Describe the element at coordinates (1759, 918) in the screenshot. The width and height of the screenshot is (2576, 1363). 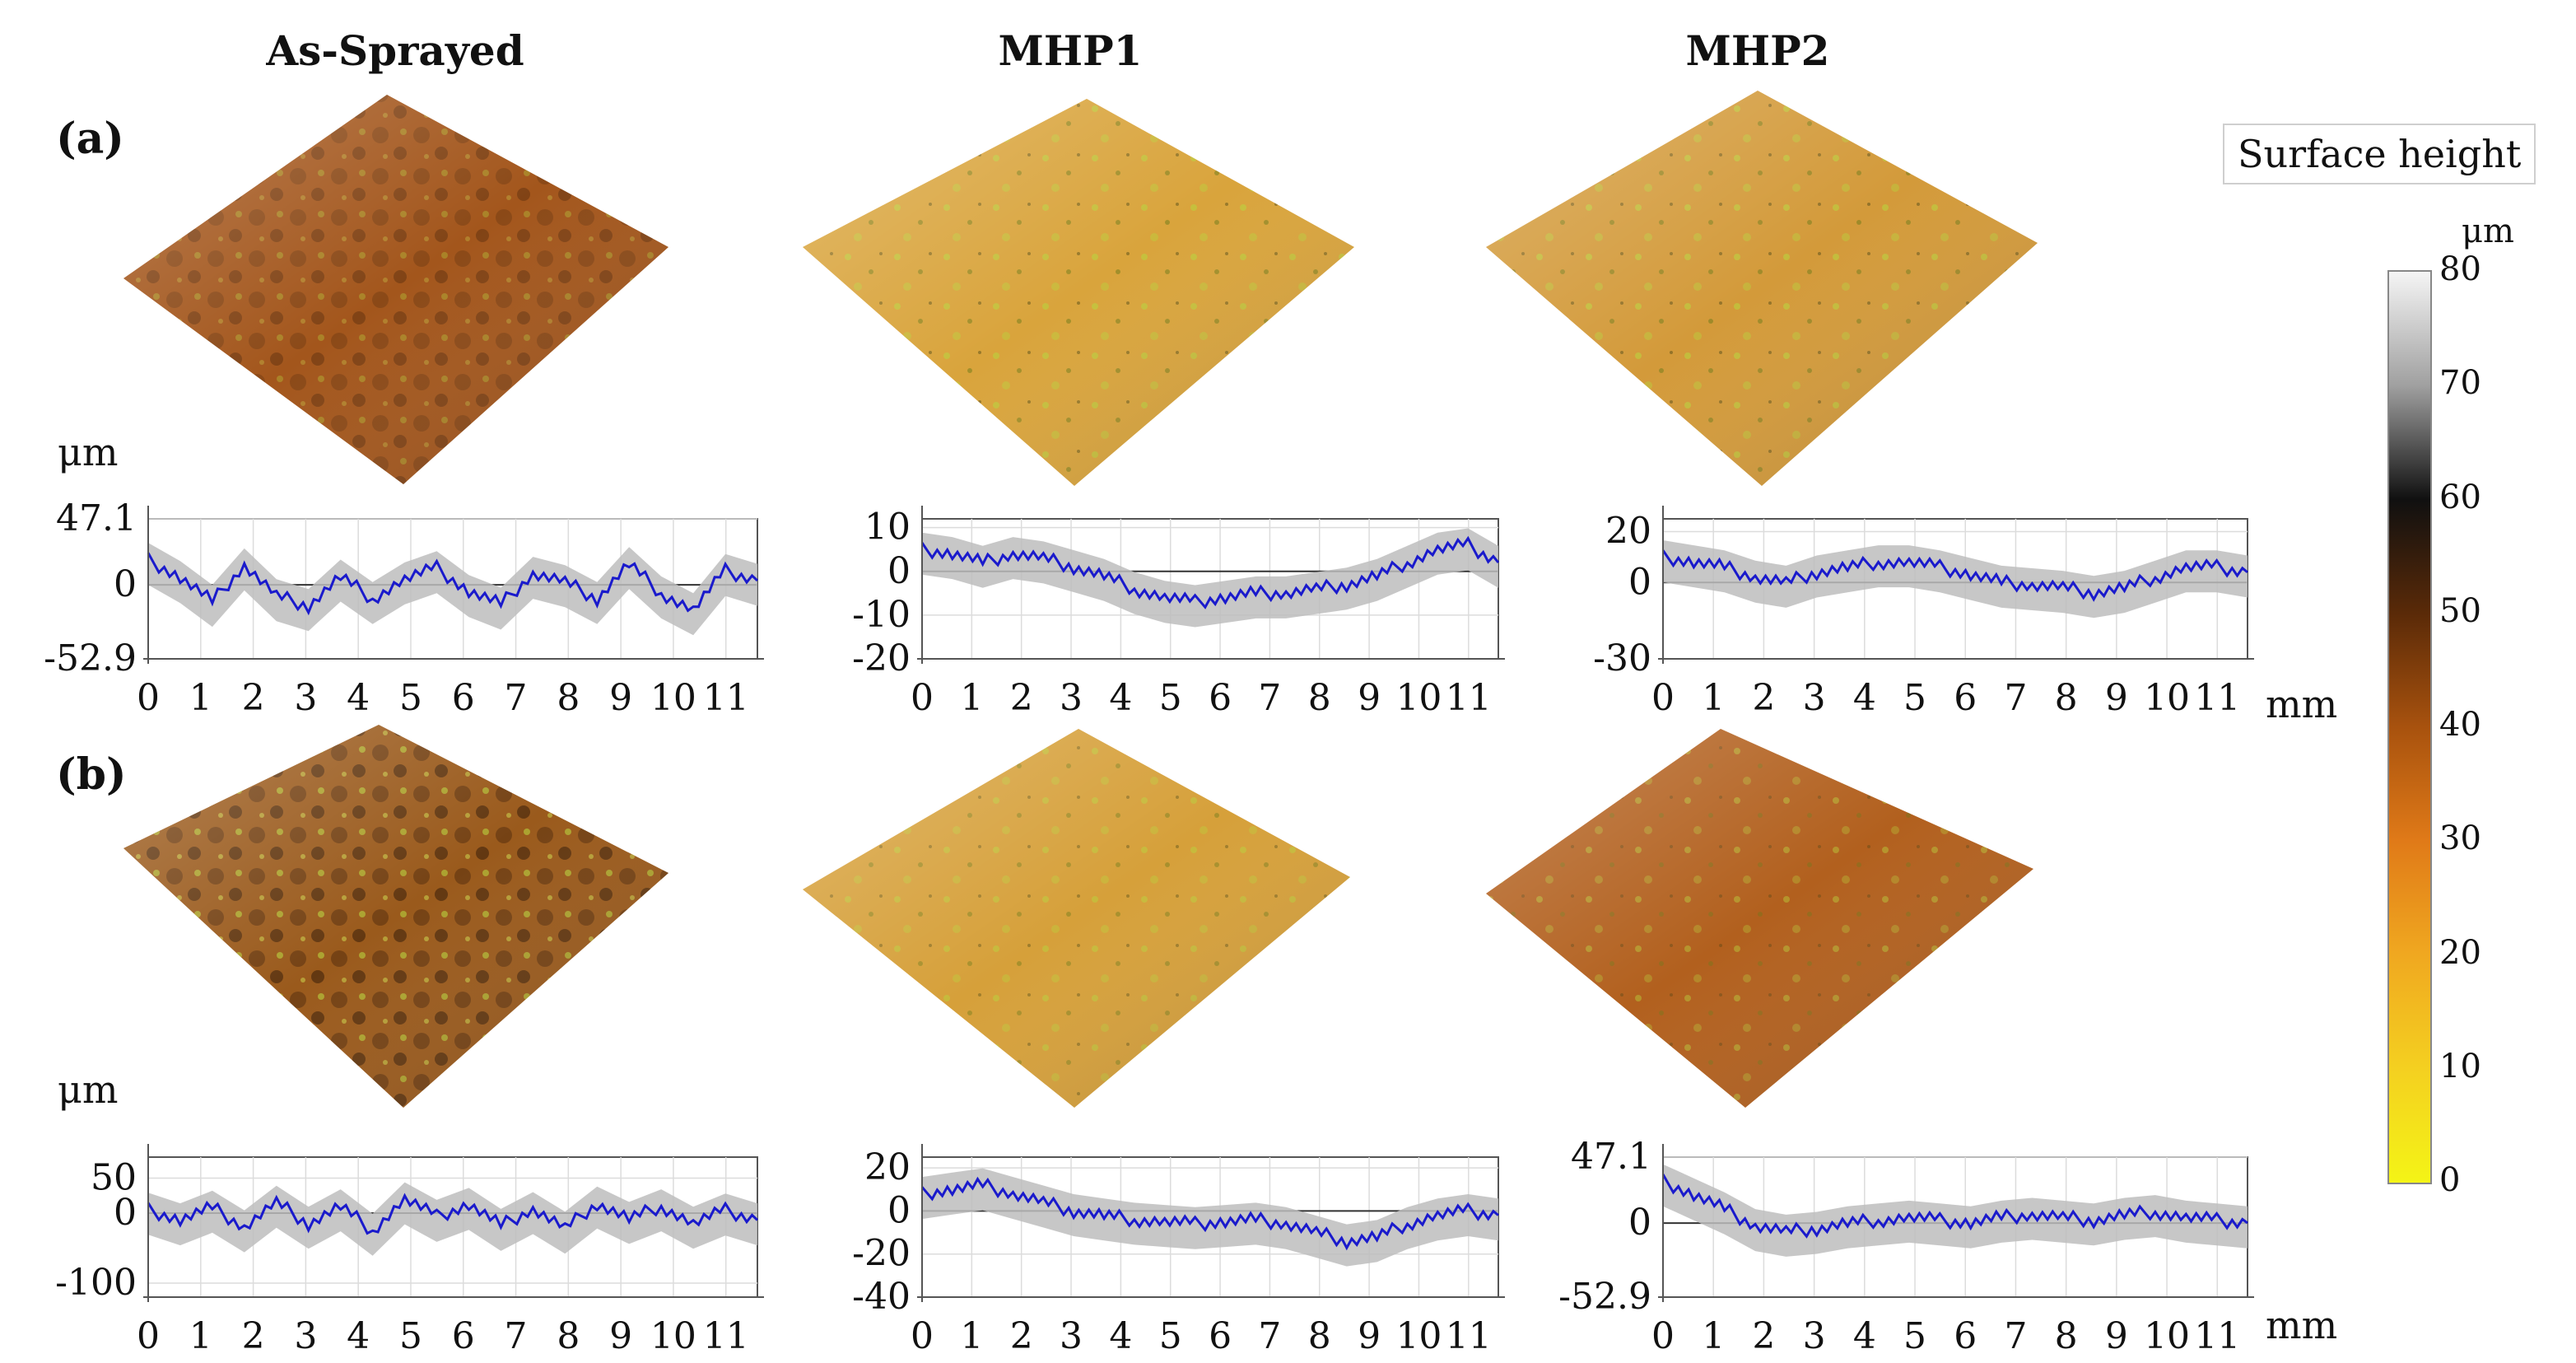
I see `surface-b-mhp2` at that location.